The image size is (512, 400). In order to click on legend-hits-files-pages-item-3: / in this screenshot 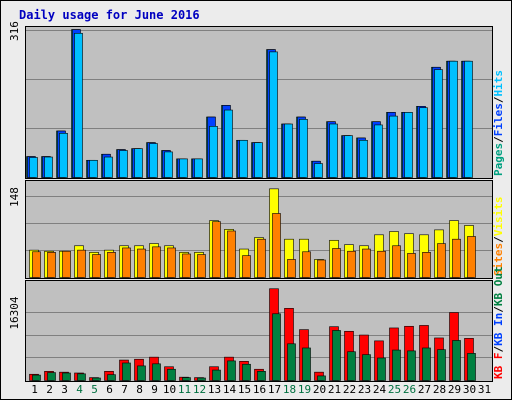, I will do `click(498, 99)`.